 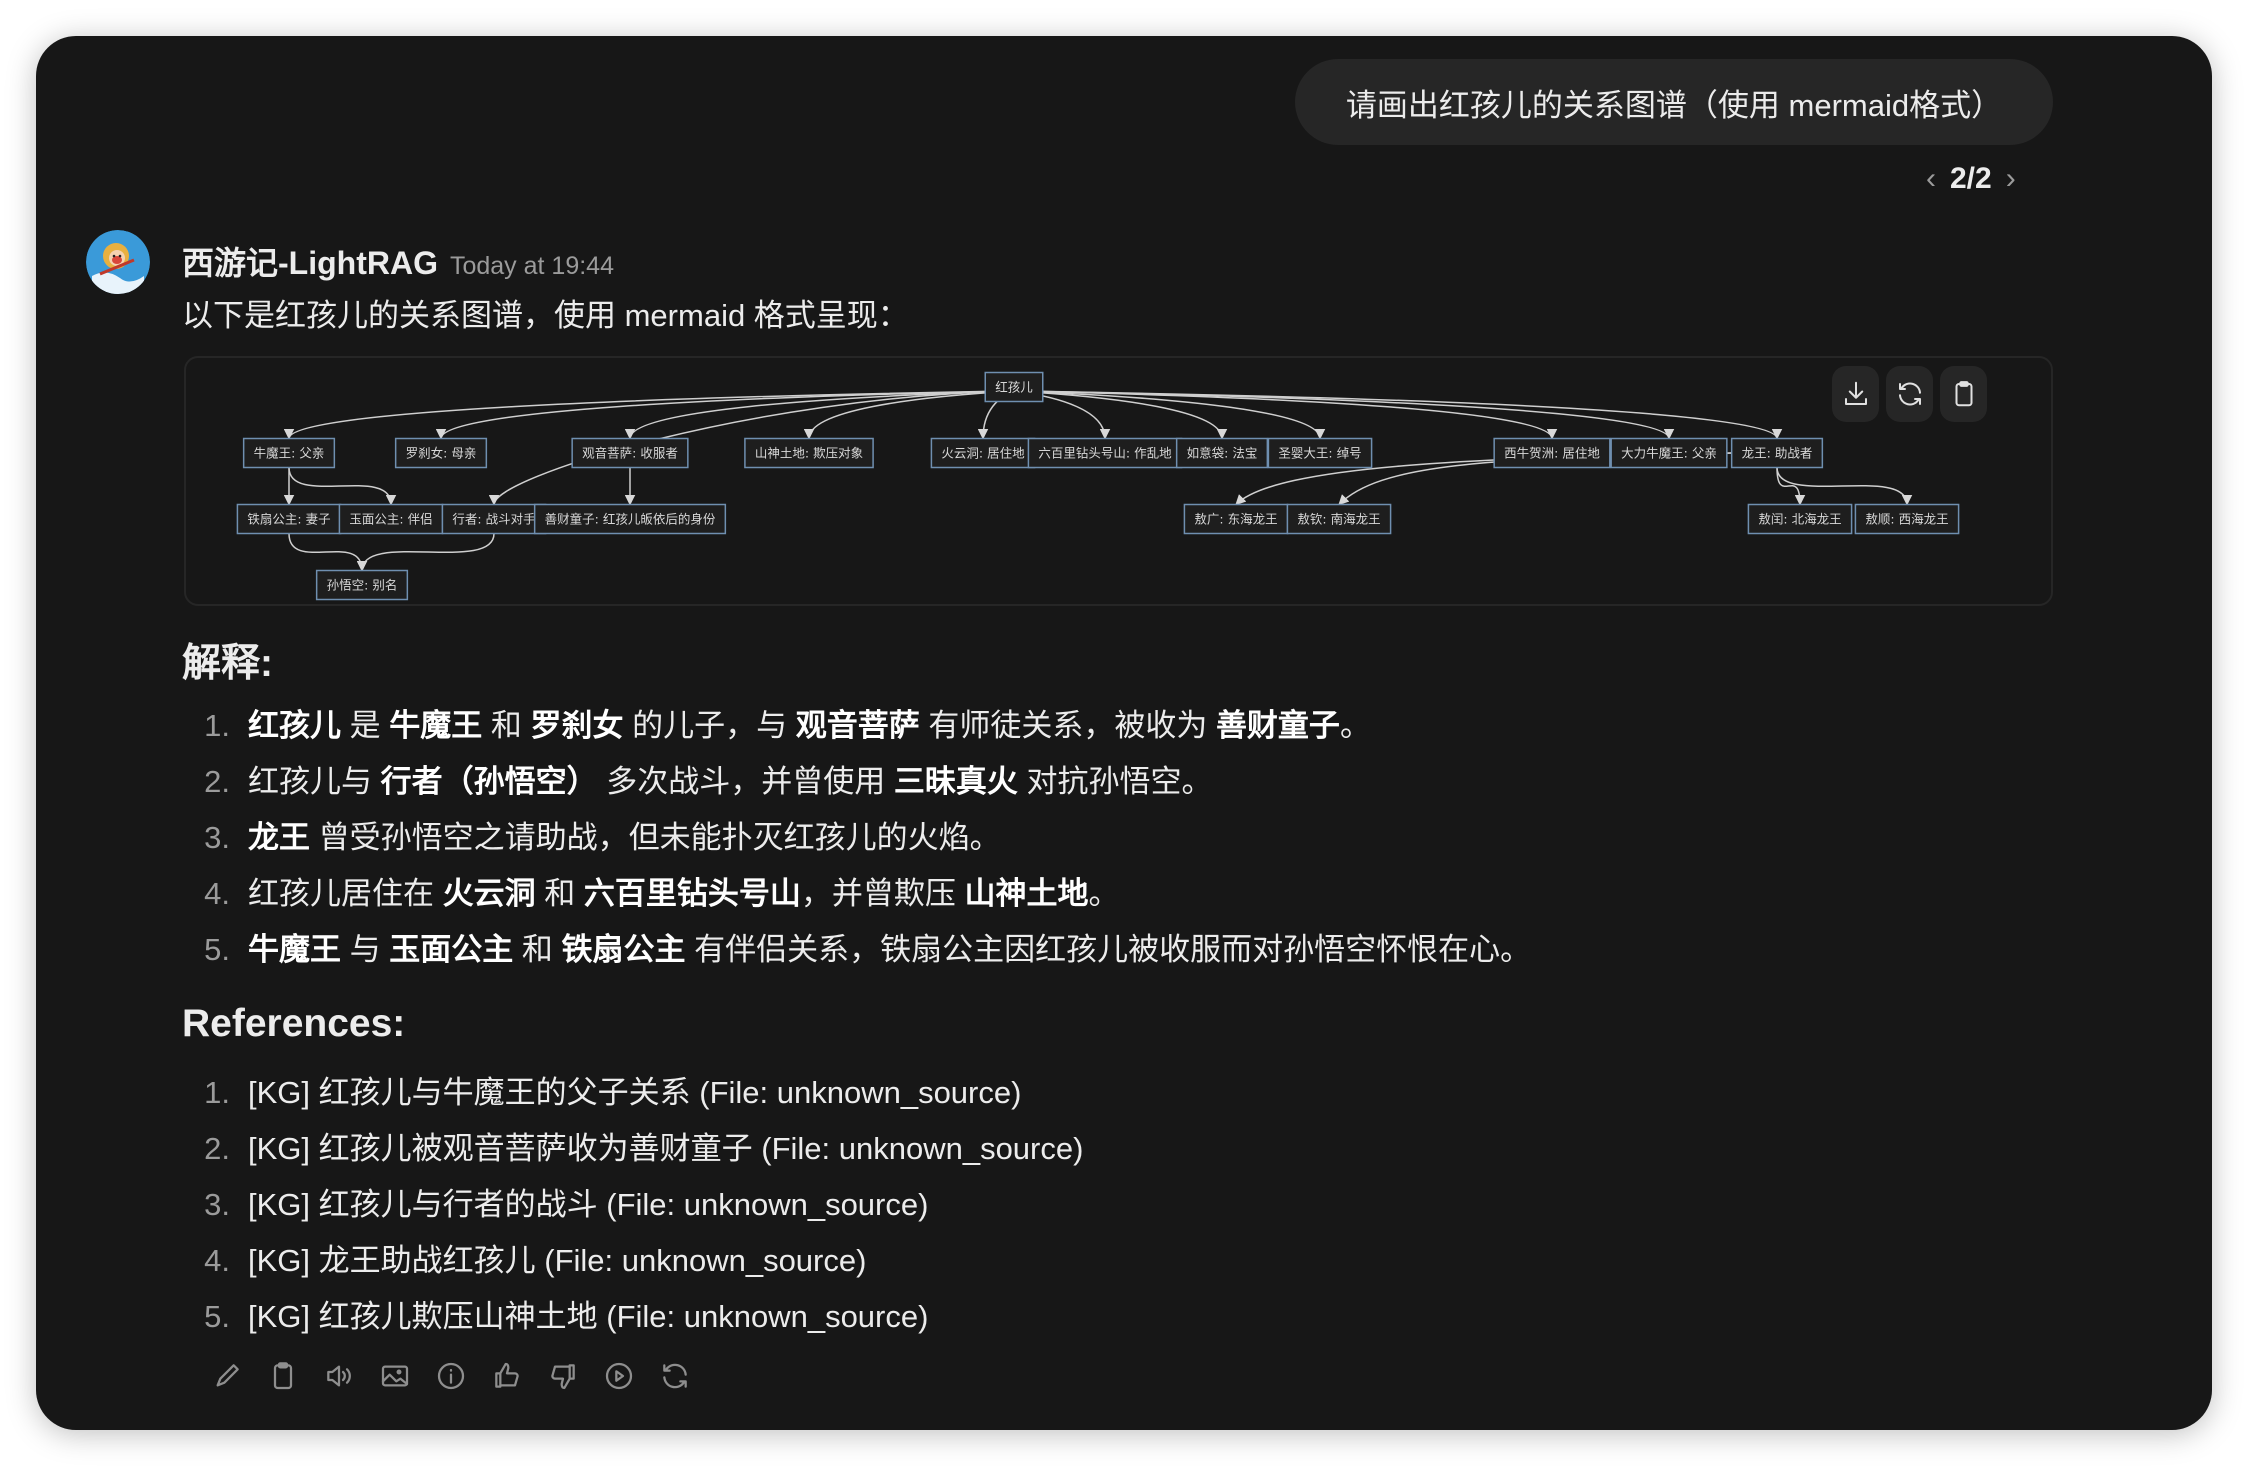 What do you see at coordinates (425, 552) in the screenshot?
I see `edge-xz-swk` at bounding box center [425, 552].